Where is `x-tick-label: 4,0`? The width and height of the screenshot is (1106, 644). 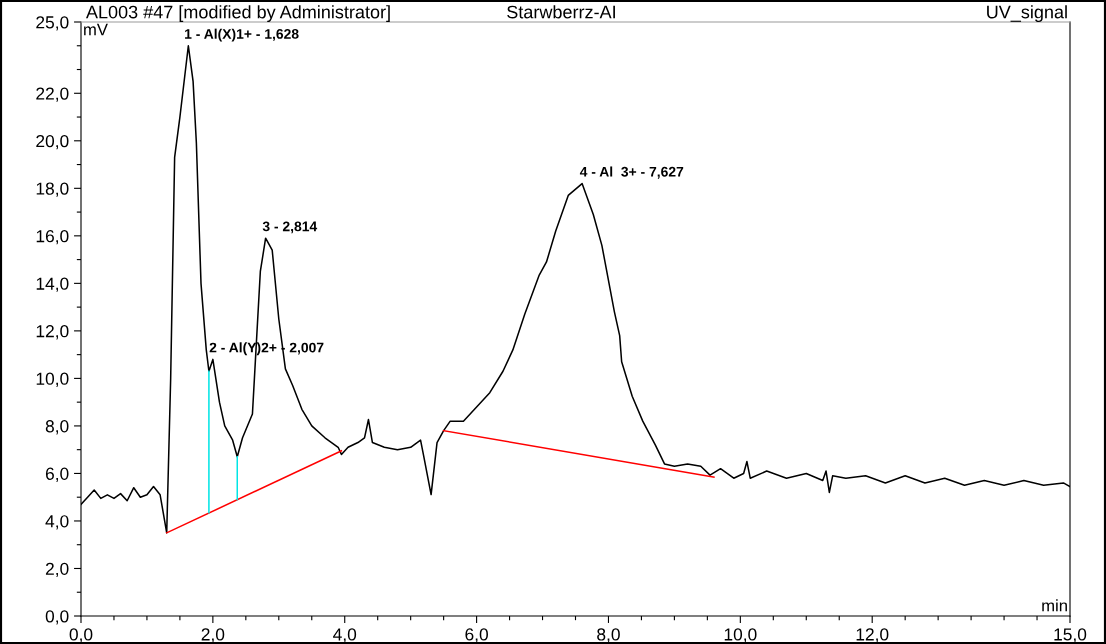 x-tick-label: 4,0 is located at coordinates (345, 635).